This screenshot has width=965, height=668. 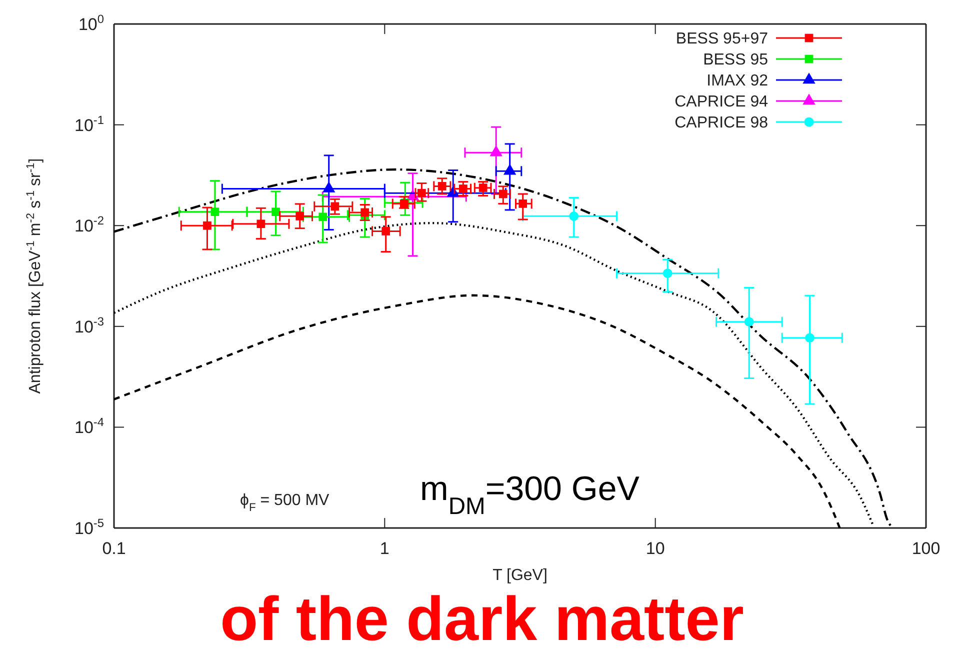 What do you see at coordinates (520, 575) in the screenshot?
I see `x-axis-title: T [GeV]` at bounding box center [520, 575].